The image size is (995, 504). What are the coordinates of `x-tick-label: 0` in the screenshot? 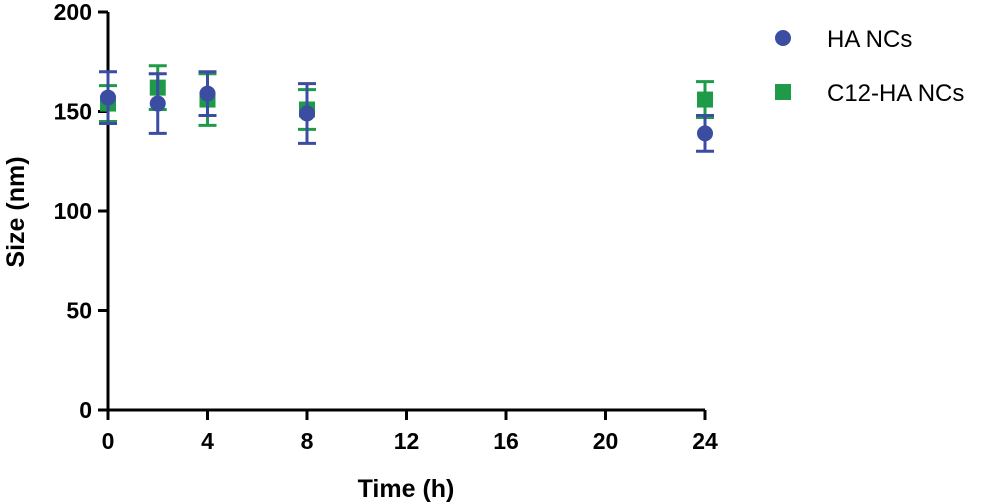 It's located at (108, 441).